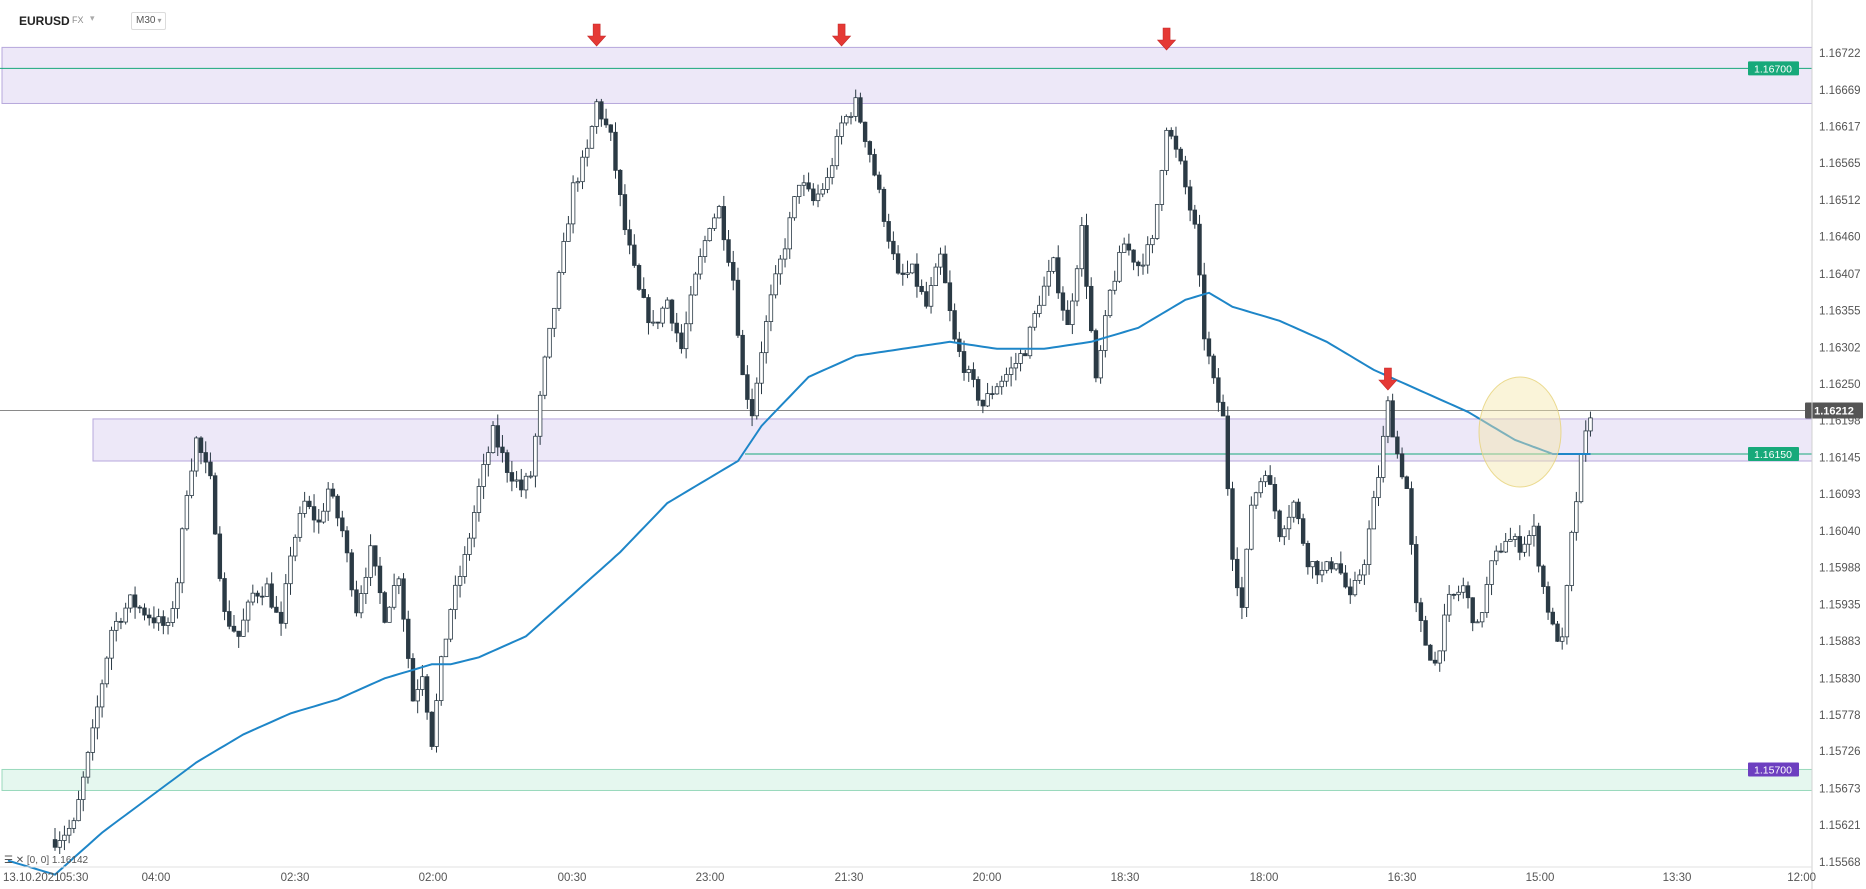 The width and height of the screenshot is (1866, 889). I want to click on y-tick-label: 1.16198, so click(1840, 421).